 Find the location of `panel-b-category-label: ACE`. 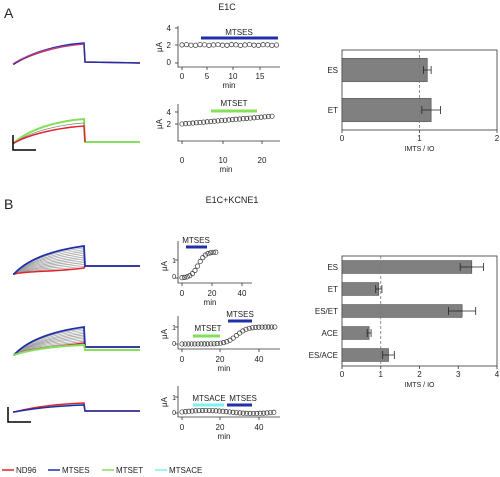

panel-b-category-label: ACE is located at coordinates (330, 333).